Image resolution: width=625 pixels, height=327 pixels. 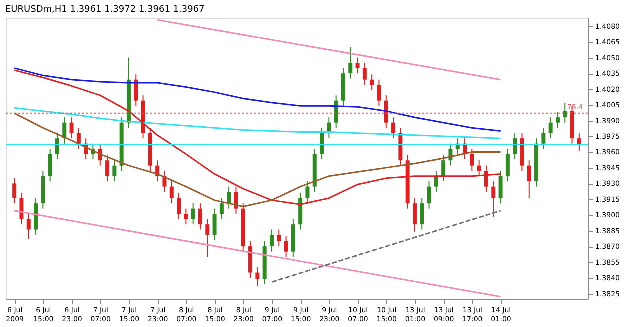 I want to click on chart-title: EURUSDm,H1 1.3961 1.3972 1.3961 1.3967, so click(x=105, y=10).